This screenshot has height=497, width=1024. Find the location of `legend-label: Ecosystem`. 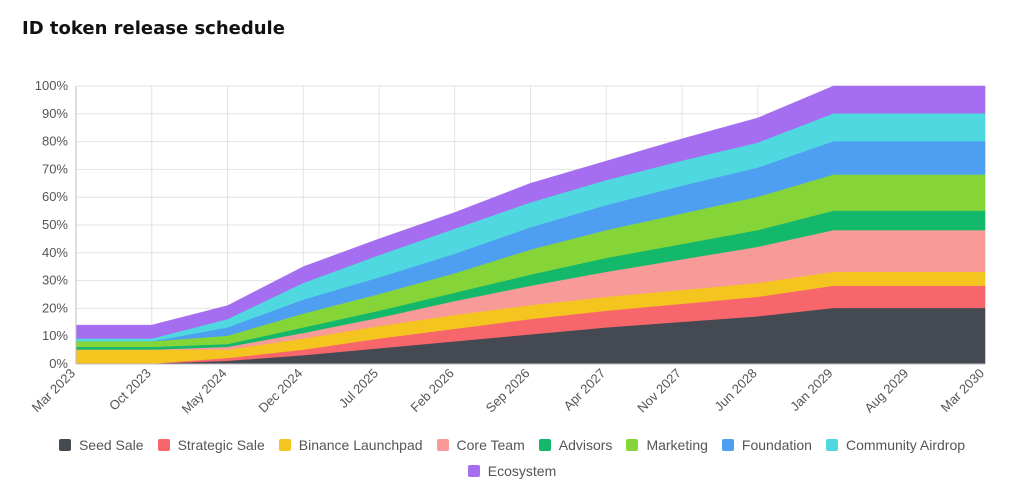

legend-label: Ecosystem is located at coordinates (522, 471).